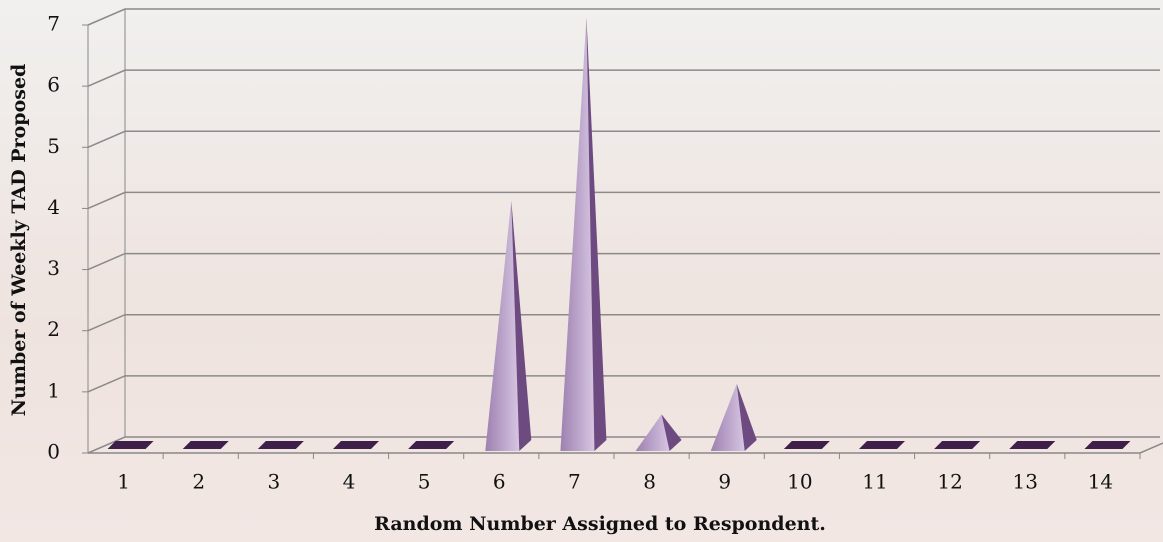 The height and width of the screenshot is (542, 1163). What do you see at coordinates (1100, 482) in the screenshot?
I see `x-tick-label: 14` at bounding box center [1100, 482].